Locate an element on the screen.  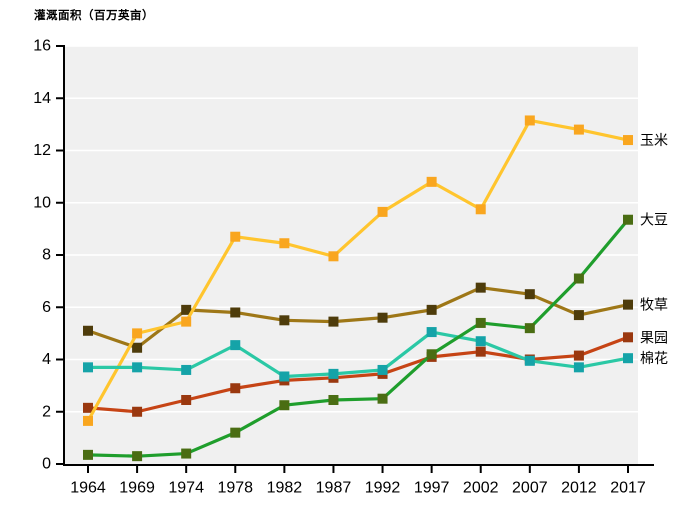
x-tick-label: 2012 is located at coordinates (579, 488).